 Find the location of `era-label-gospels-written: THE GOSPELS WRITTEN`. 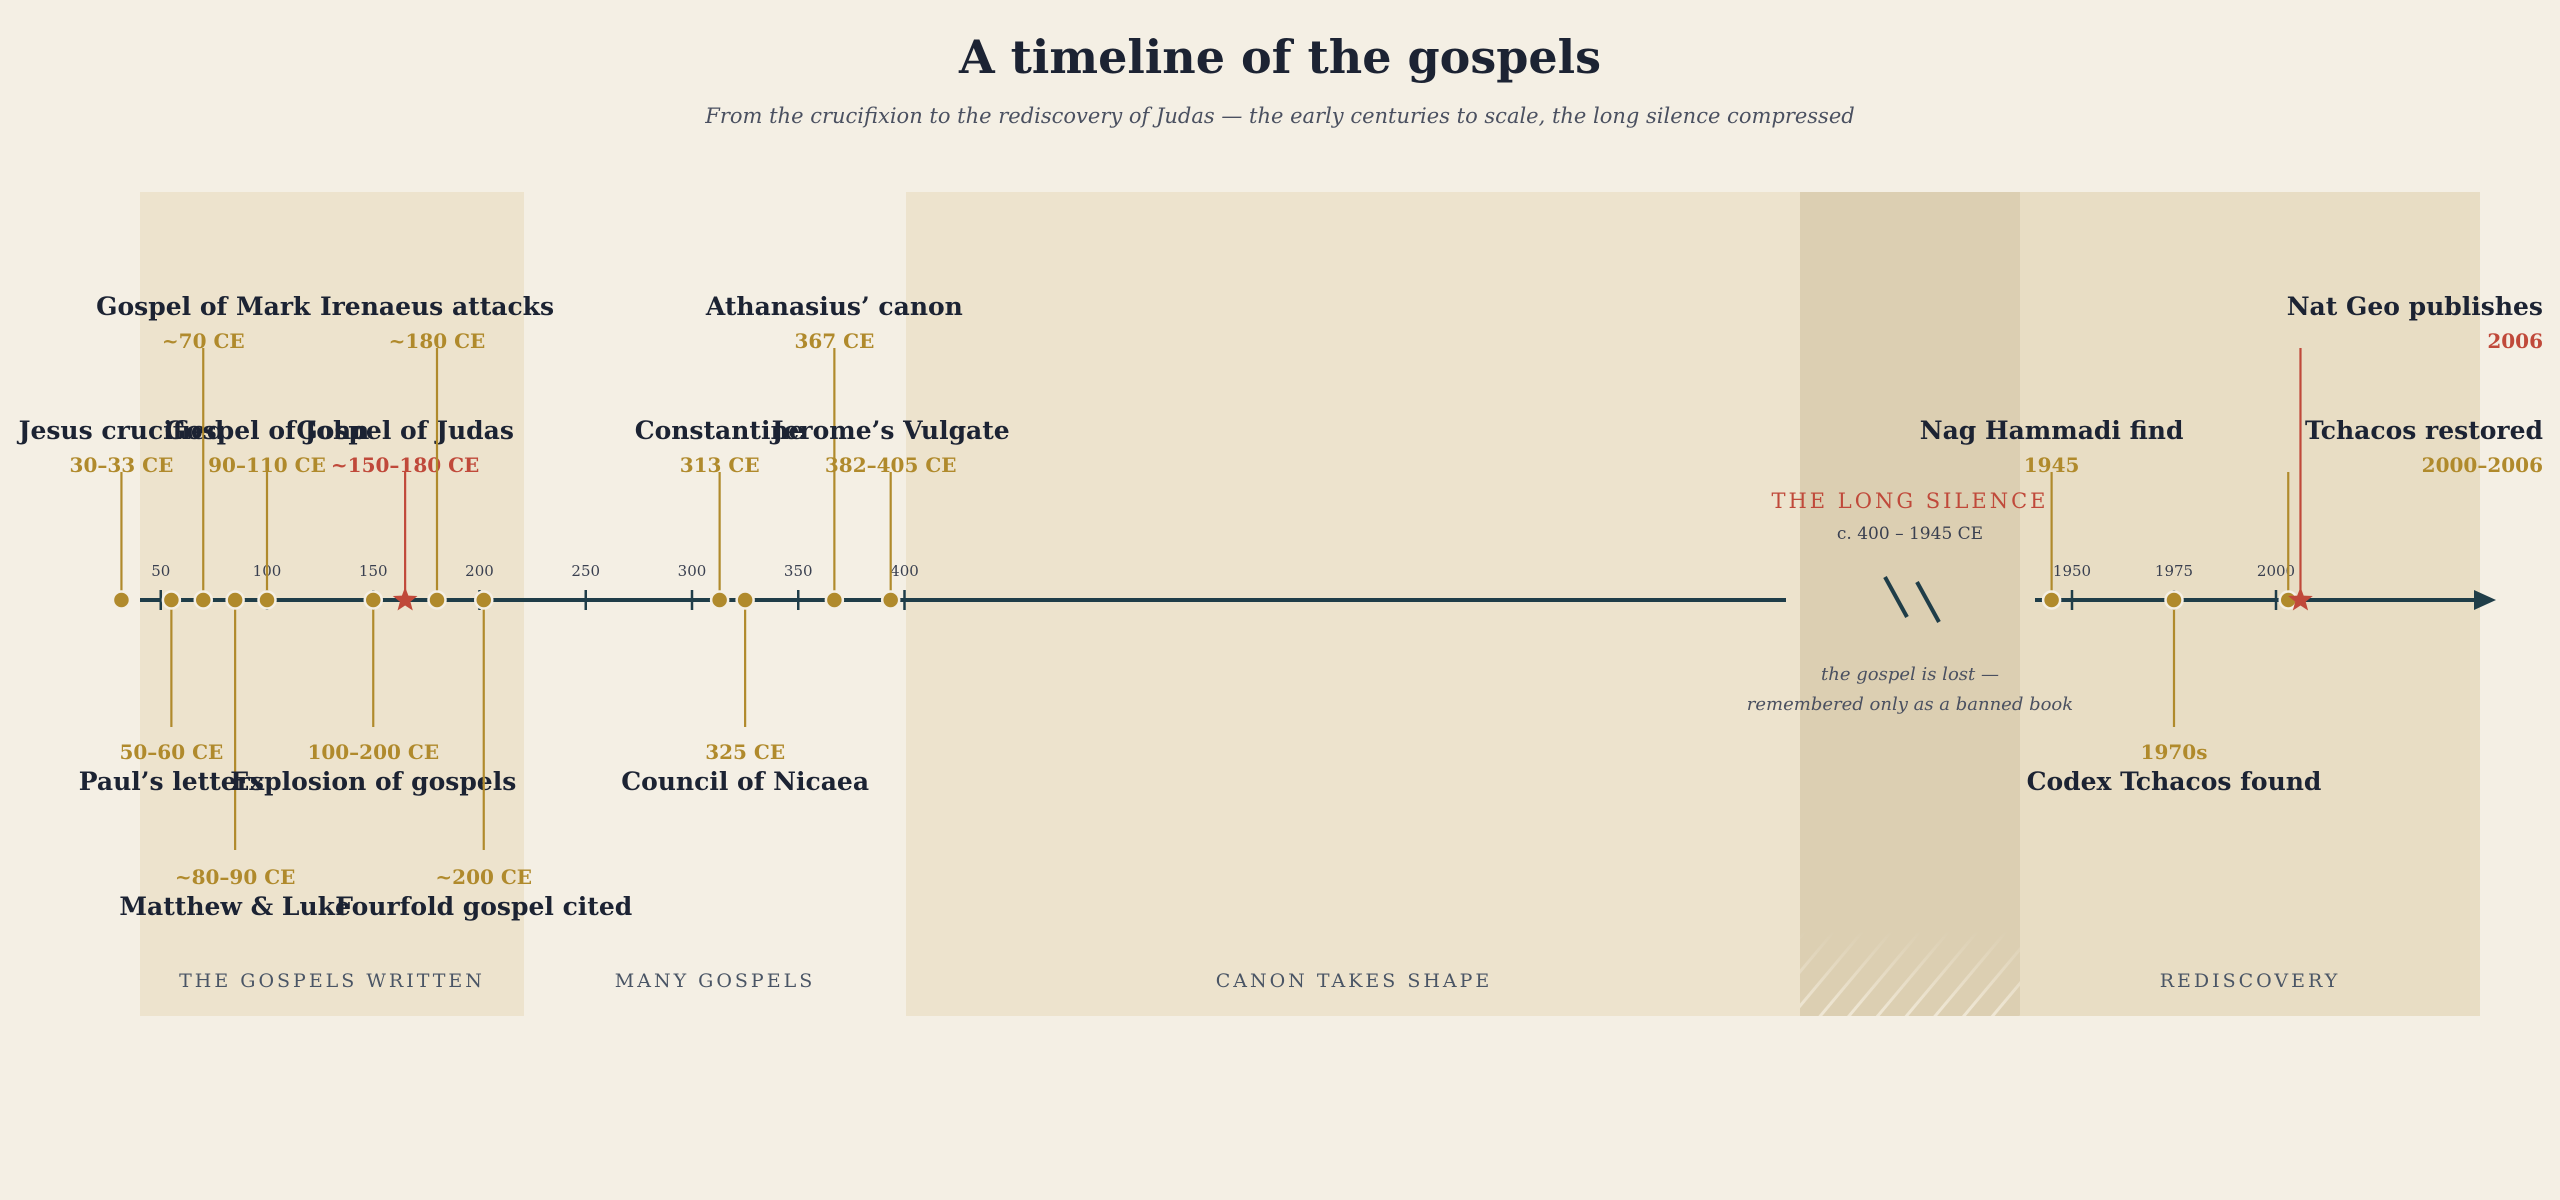

era-label-gospels-written: THE GOSPELS WRITTEN is located at coordinates (332, 981).